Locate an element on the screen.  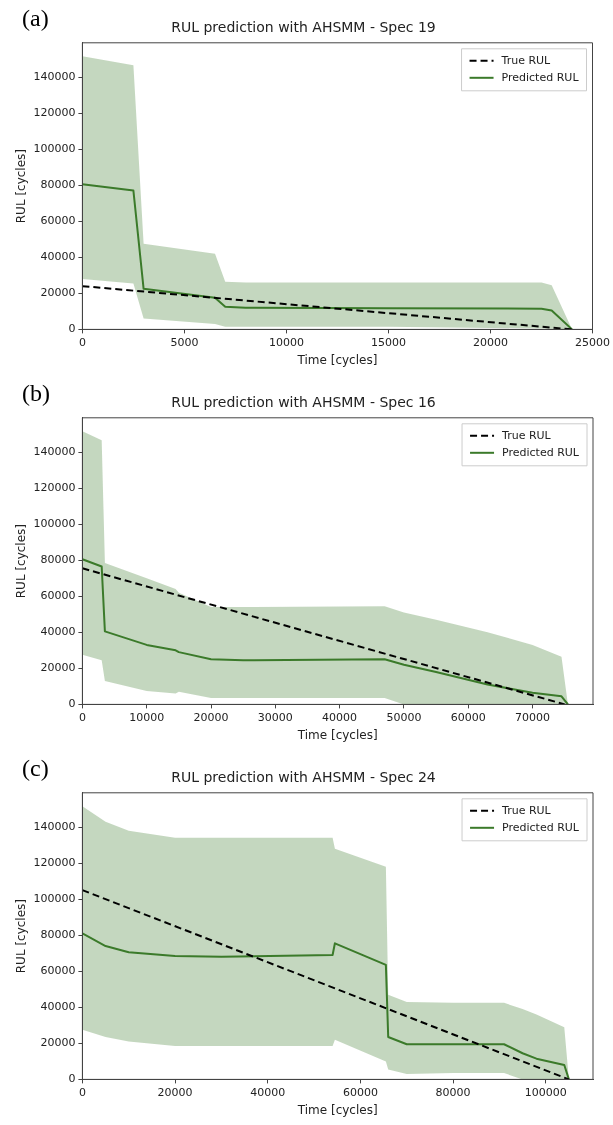
x-tick-label: 15000 is located at coordinates (388, 342).